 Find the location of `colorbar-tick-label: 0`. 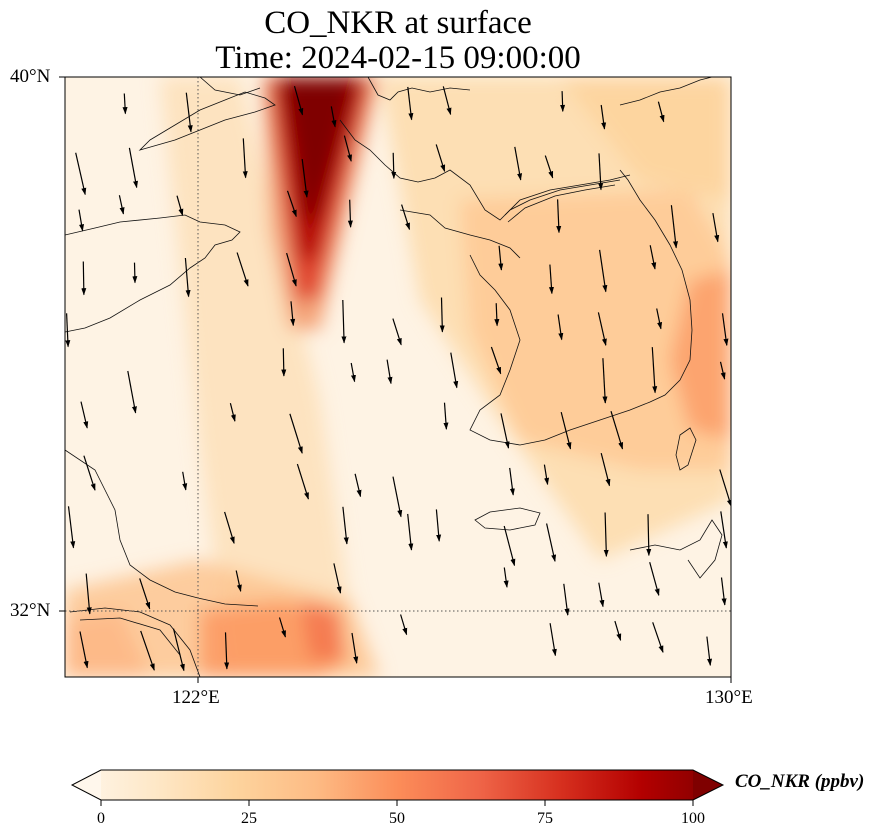

colorbar-tick-label: 0 is located at coordinates (101, 818).